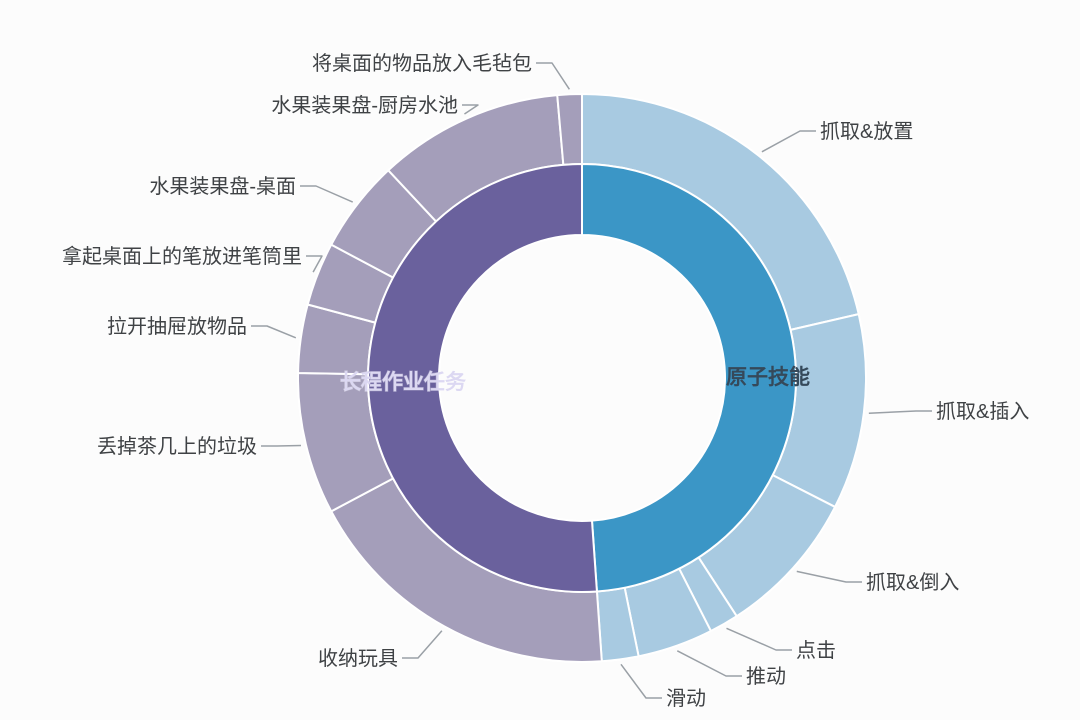 Image resolution: width=1080 pixels, height=720 pixels. Describe the element at coordinates (912, 582) in the screenshot. I see `segment-label: 抓取&倒入` at that location.